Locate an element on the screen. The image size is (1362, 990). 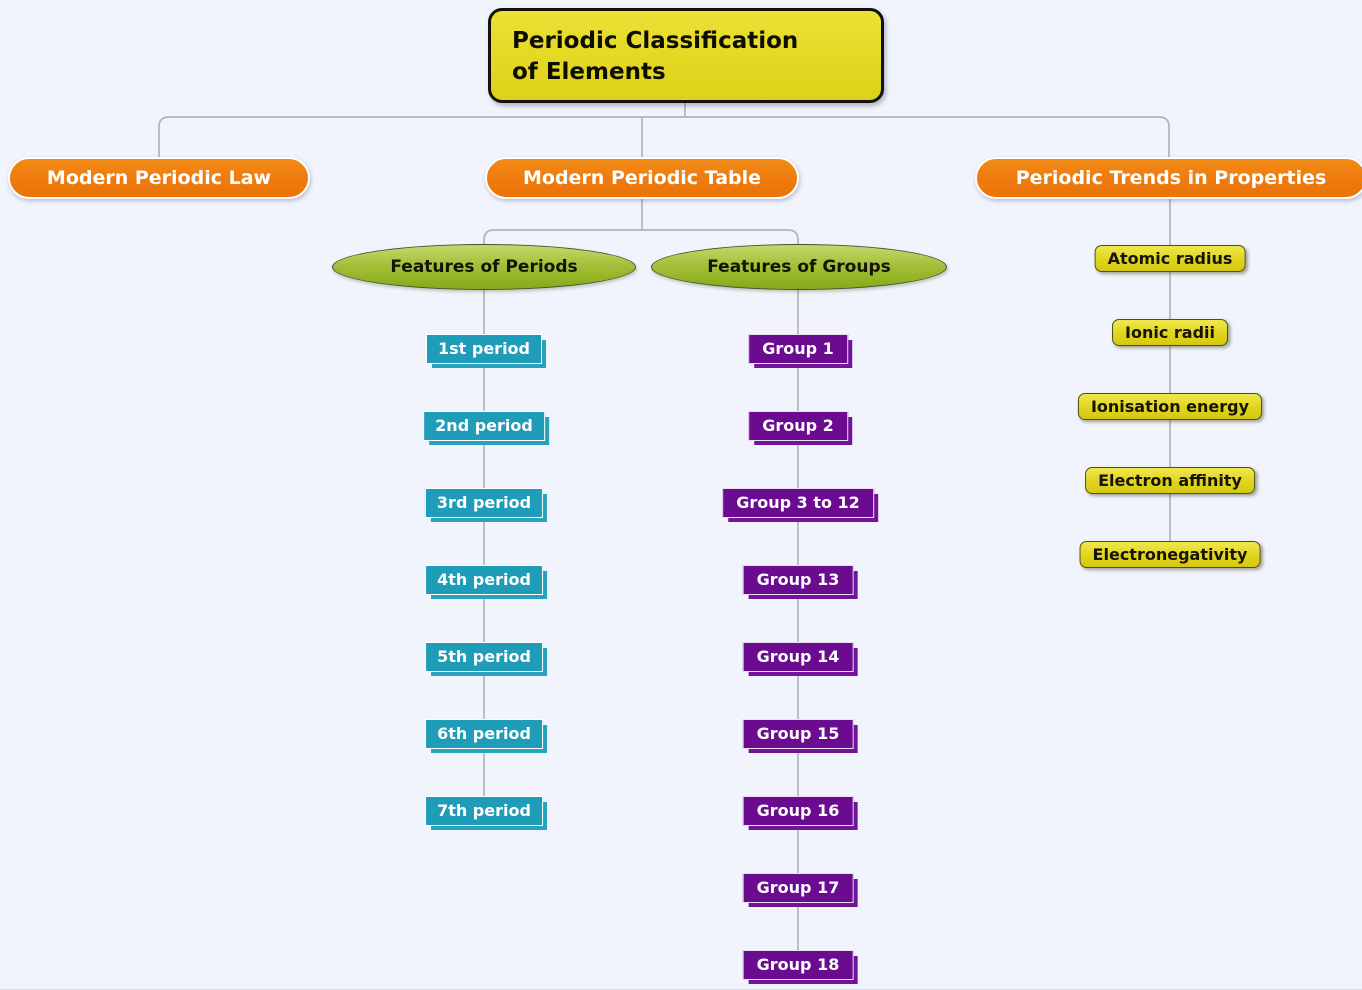
node-group-13: Group 13 is located at coordinates (798, 580).